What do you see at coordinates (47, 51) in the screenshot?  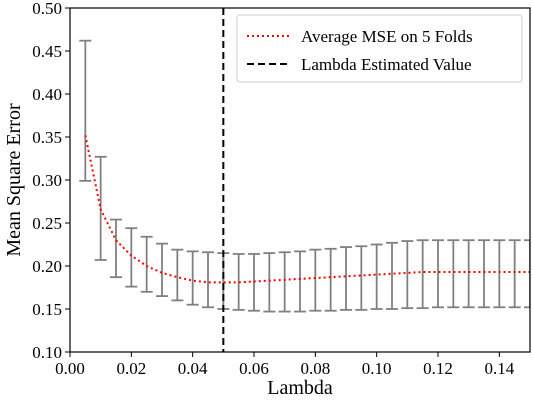 I see `y-tick-label: 0.45` at bounding box center [47, 51].